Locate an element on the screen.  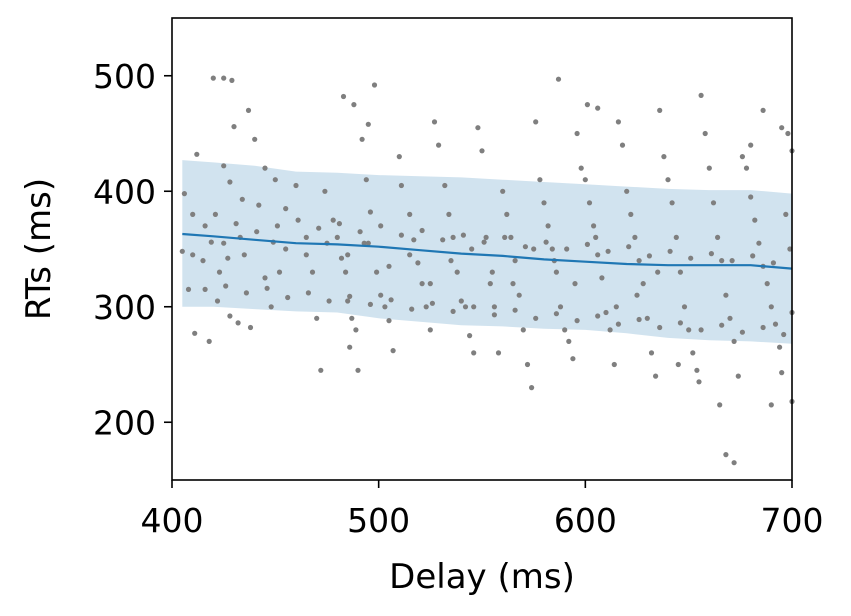
y-tick-label: 500 is located at coordinates (124, 76).